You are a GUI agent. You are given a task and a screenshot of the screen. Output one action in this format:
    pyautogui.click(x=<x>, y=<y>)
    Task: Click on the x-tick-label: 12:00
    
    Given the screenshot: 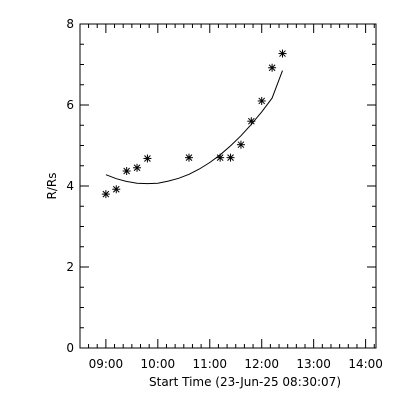 What is the action you would take?
    pyautogui.click(x=261, y=364)
    